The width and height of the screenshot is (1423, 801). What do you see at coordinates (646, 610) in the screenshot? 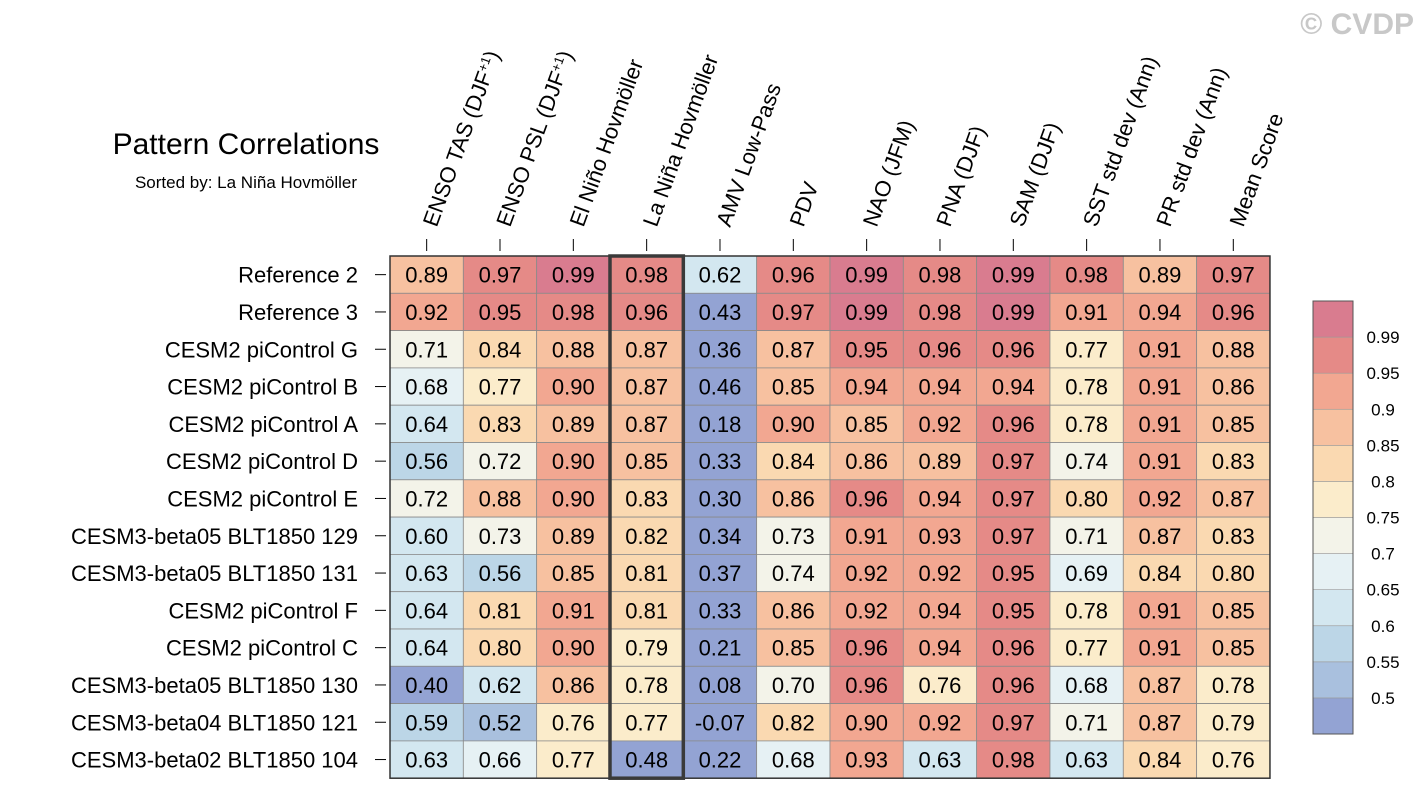
I see `cell-value-label: 0.81` at bounding box center [646, 610].